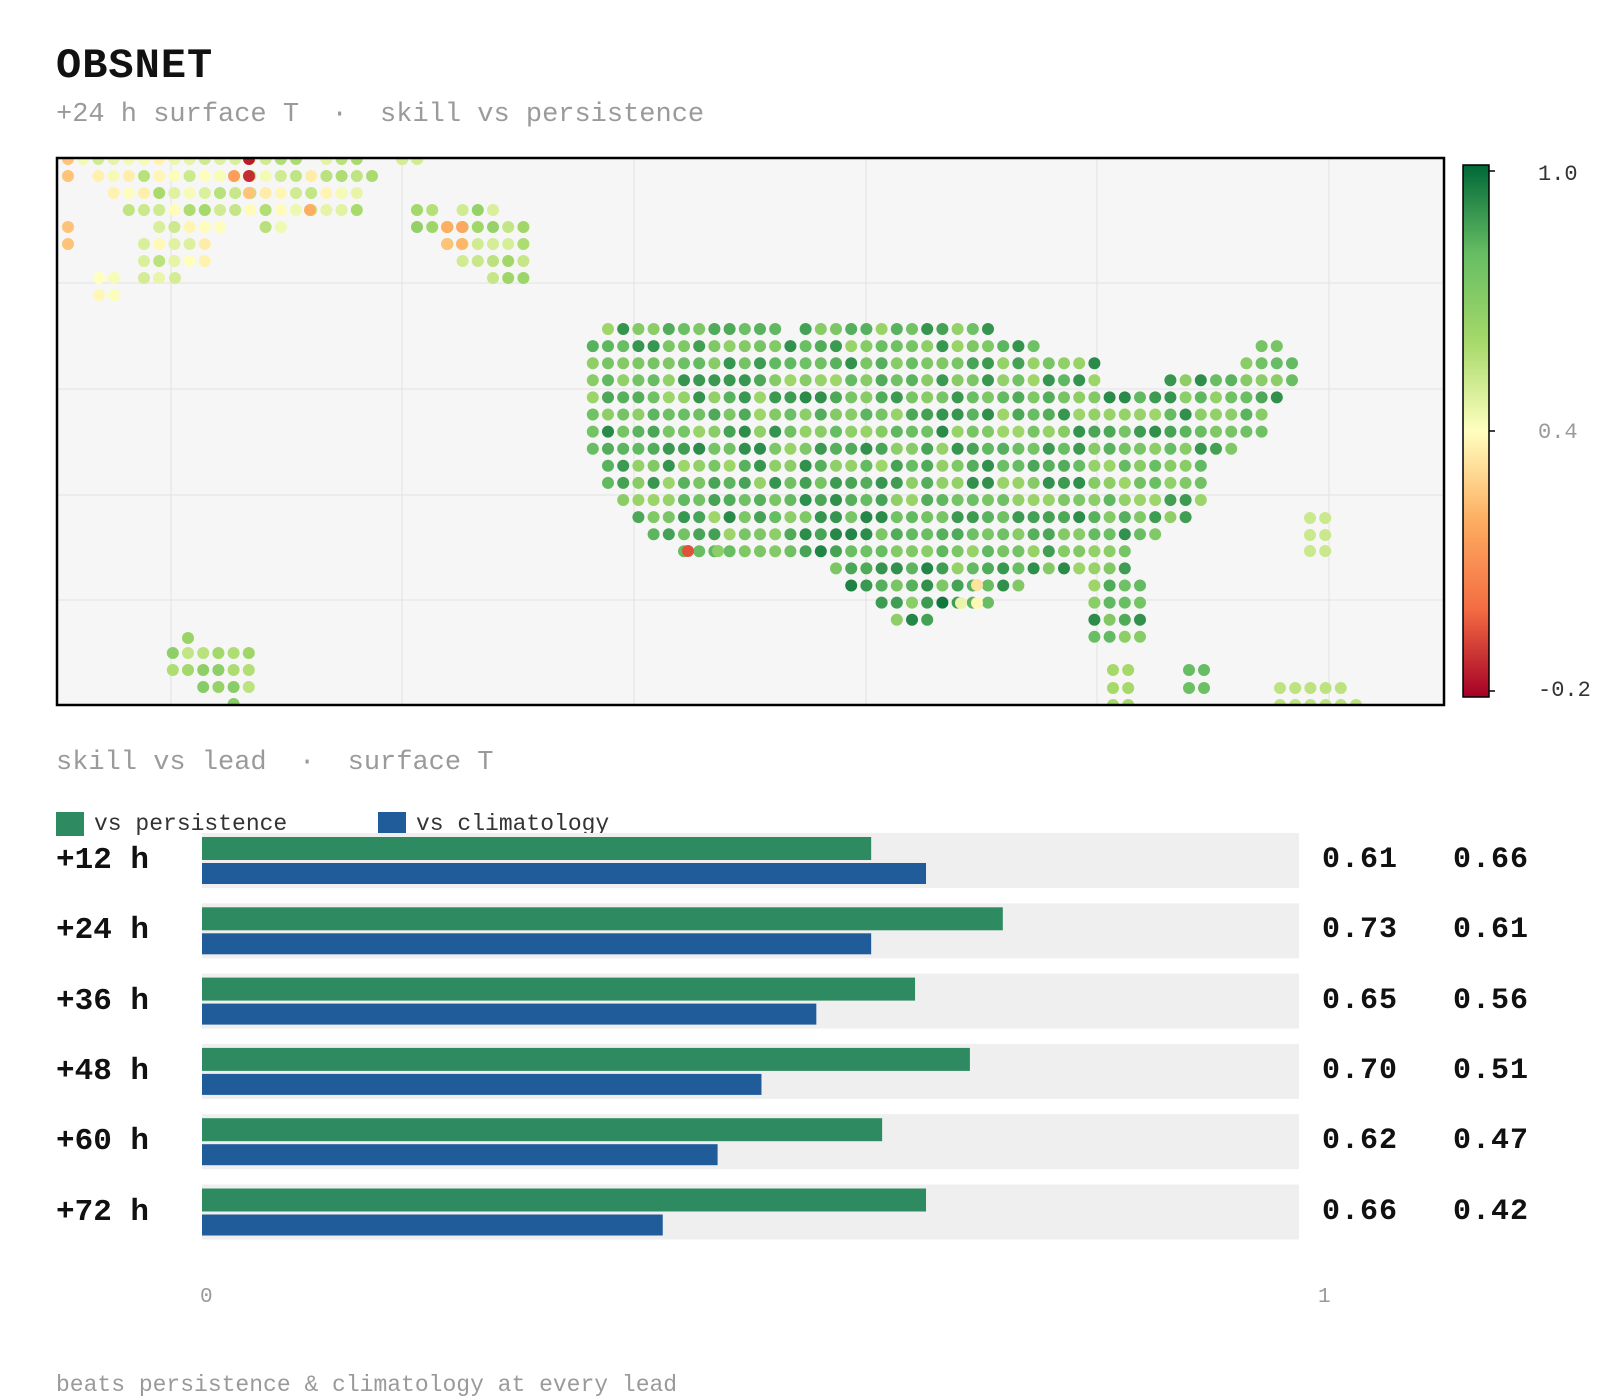  Describe the element at coordinates (602, 919) in the screenshot. I see `bar-persistence` at that location.